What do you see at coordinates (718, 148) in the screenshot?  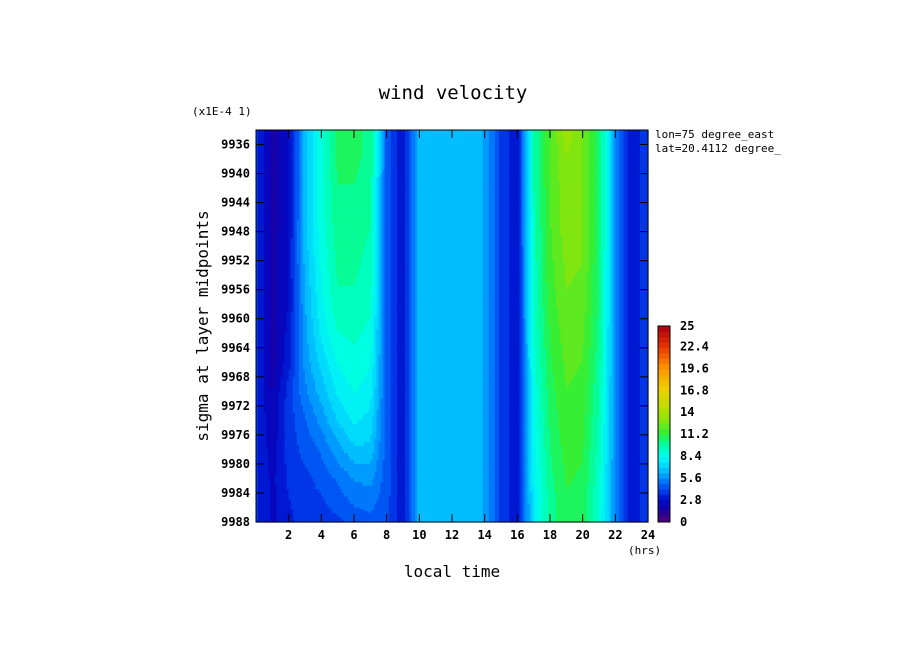 I see `annotation-lat: lat=20.4112 degree_` at bounding box center [718, 148].